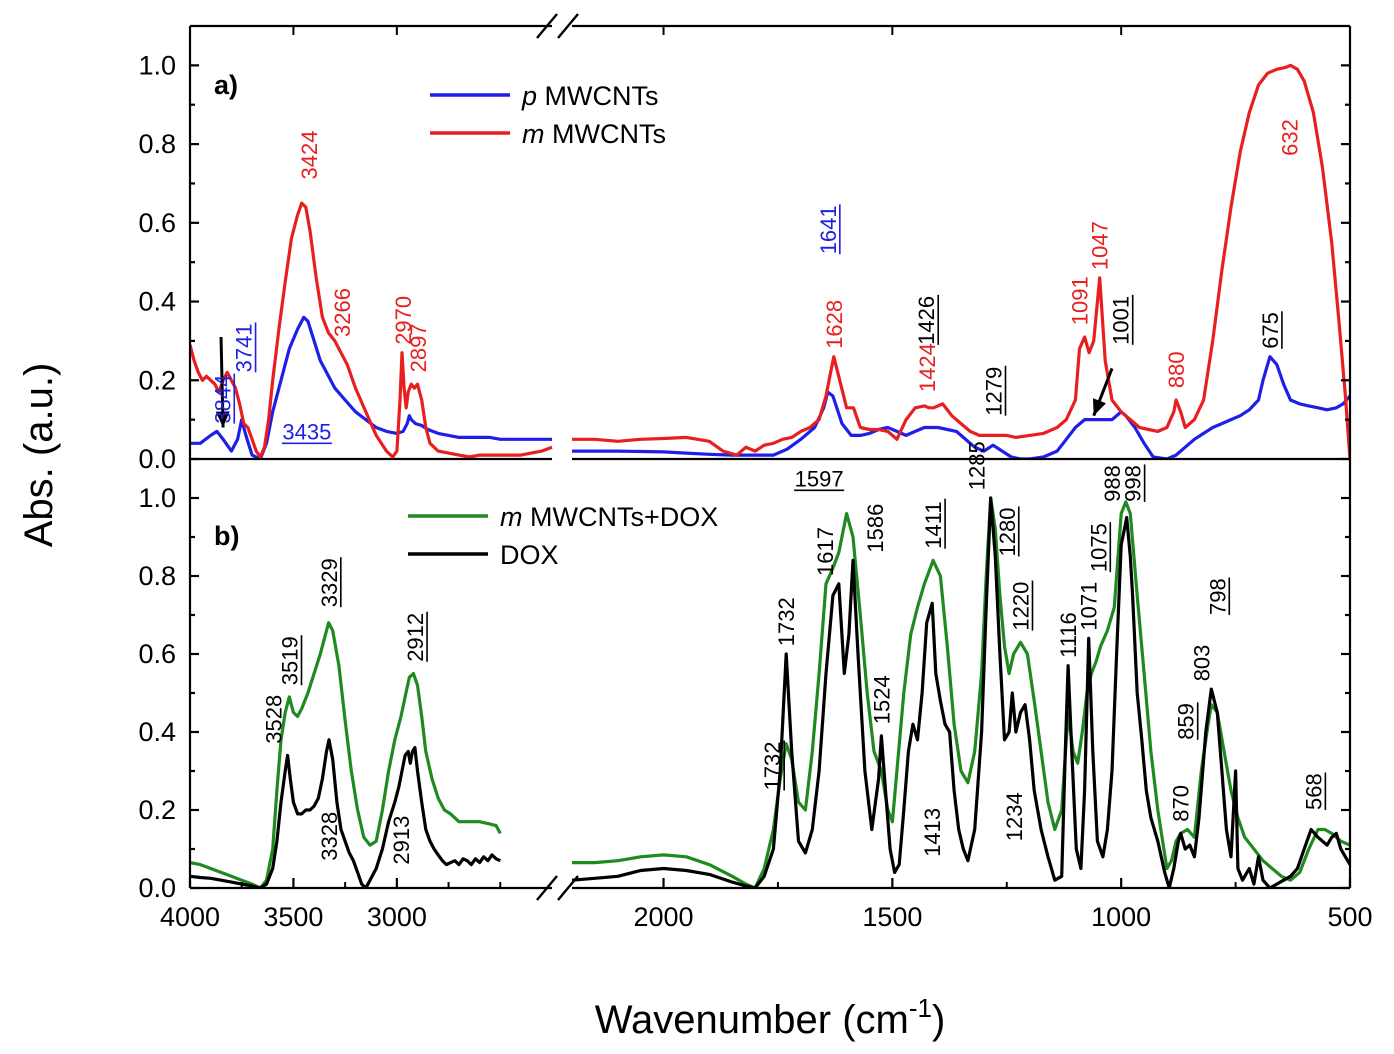 Image resolution: width=1394 pixels, height=1054 pixels. What do you see at coordinates (825, 551) in the screenshot?
I see `peak-label-1617: 1617` at bounding box center [825, 551].